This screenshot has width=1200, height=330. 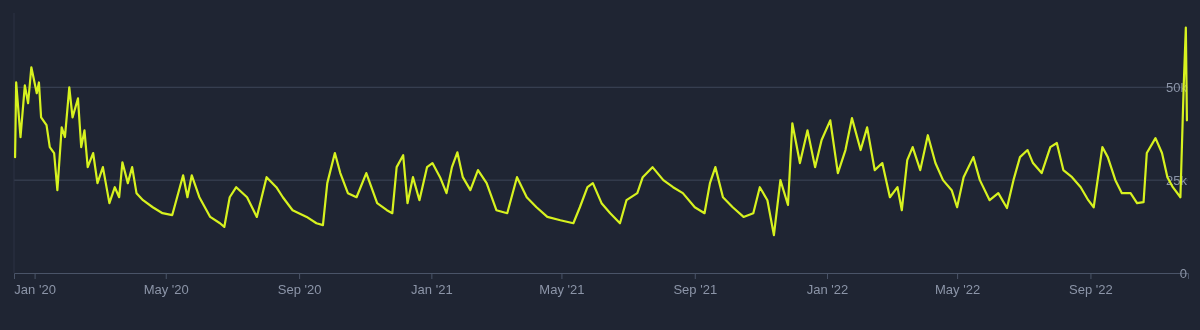 What do you see at coordinates (1183, 273) in the screenshot?
I see `y-tick-label: 0` at bounding box center [1183, 273].